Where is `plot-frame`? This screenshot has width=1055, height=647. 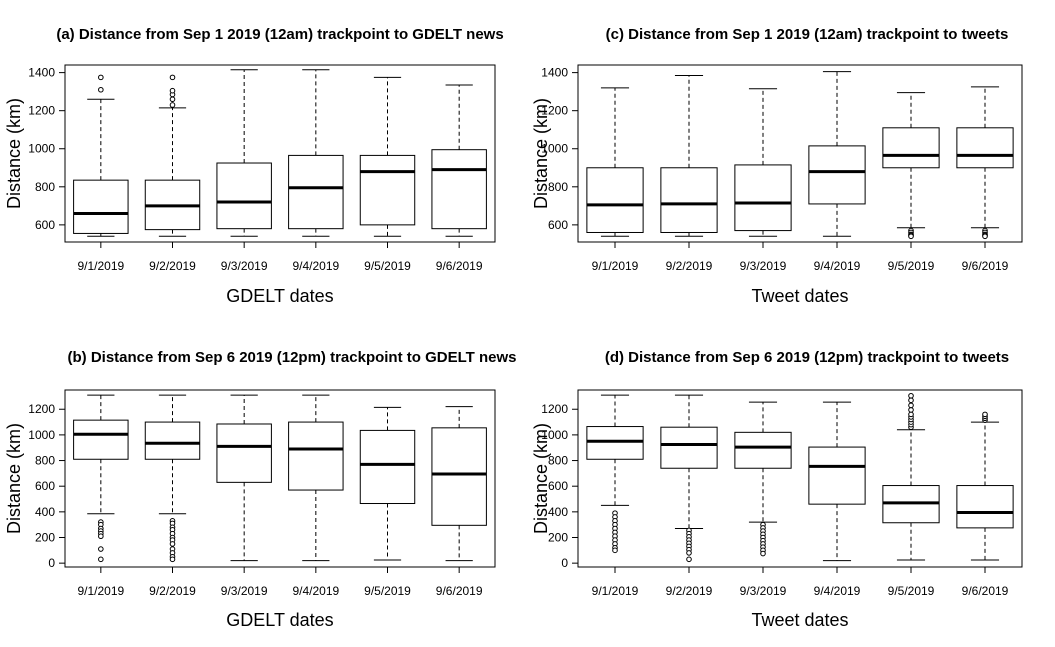 plot-frame is located at coordinates (800, 153).